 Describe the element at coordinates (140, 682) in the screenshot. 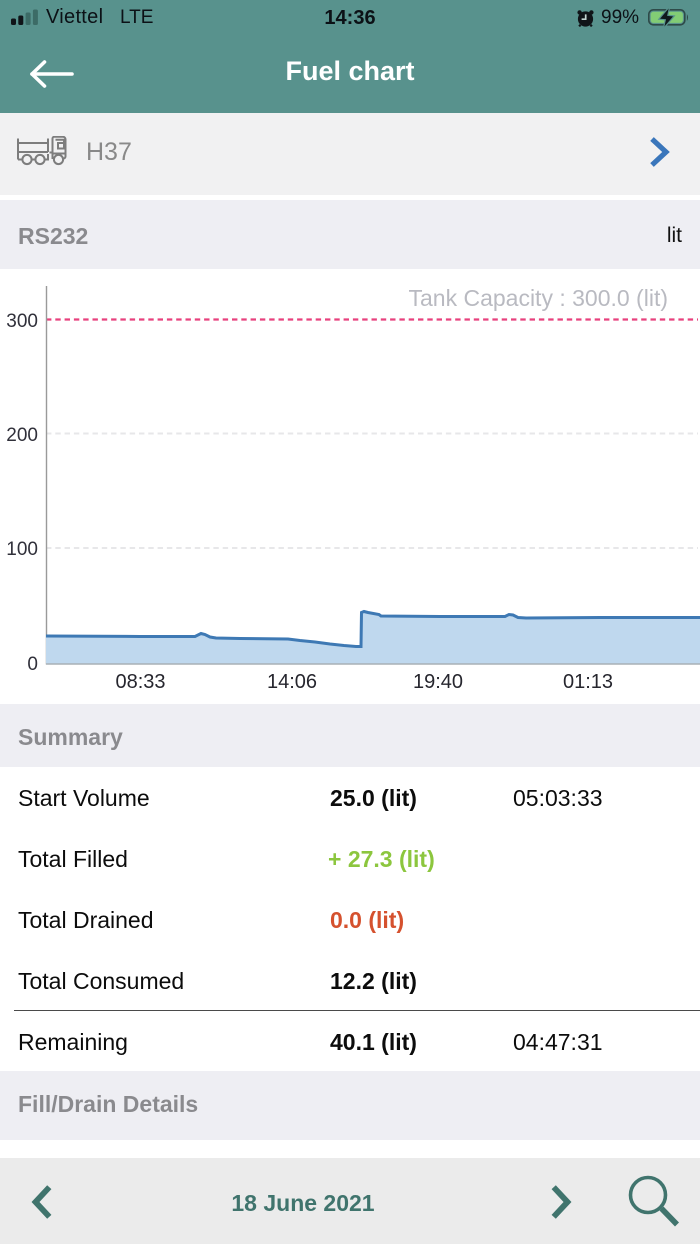

I see `svg-text: 08:33` at that location.